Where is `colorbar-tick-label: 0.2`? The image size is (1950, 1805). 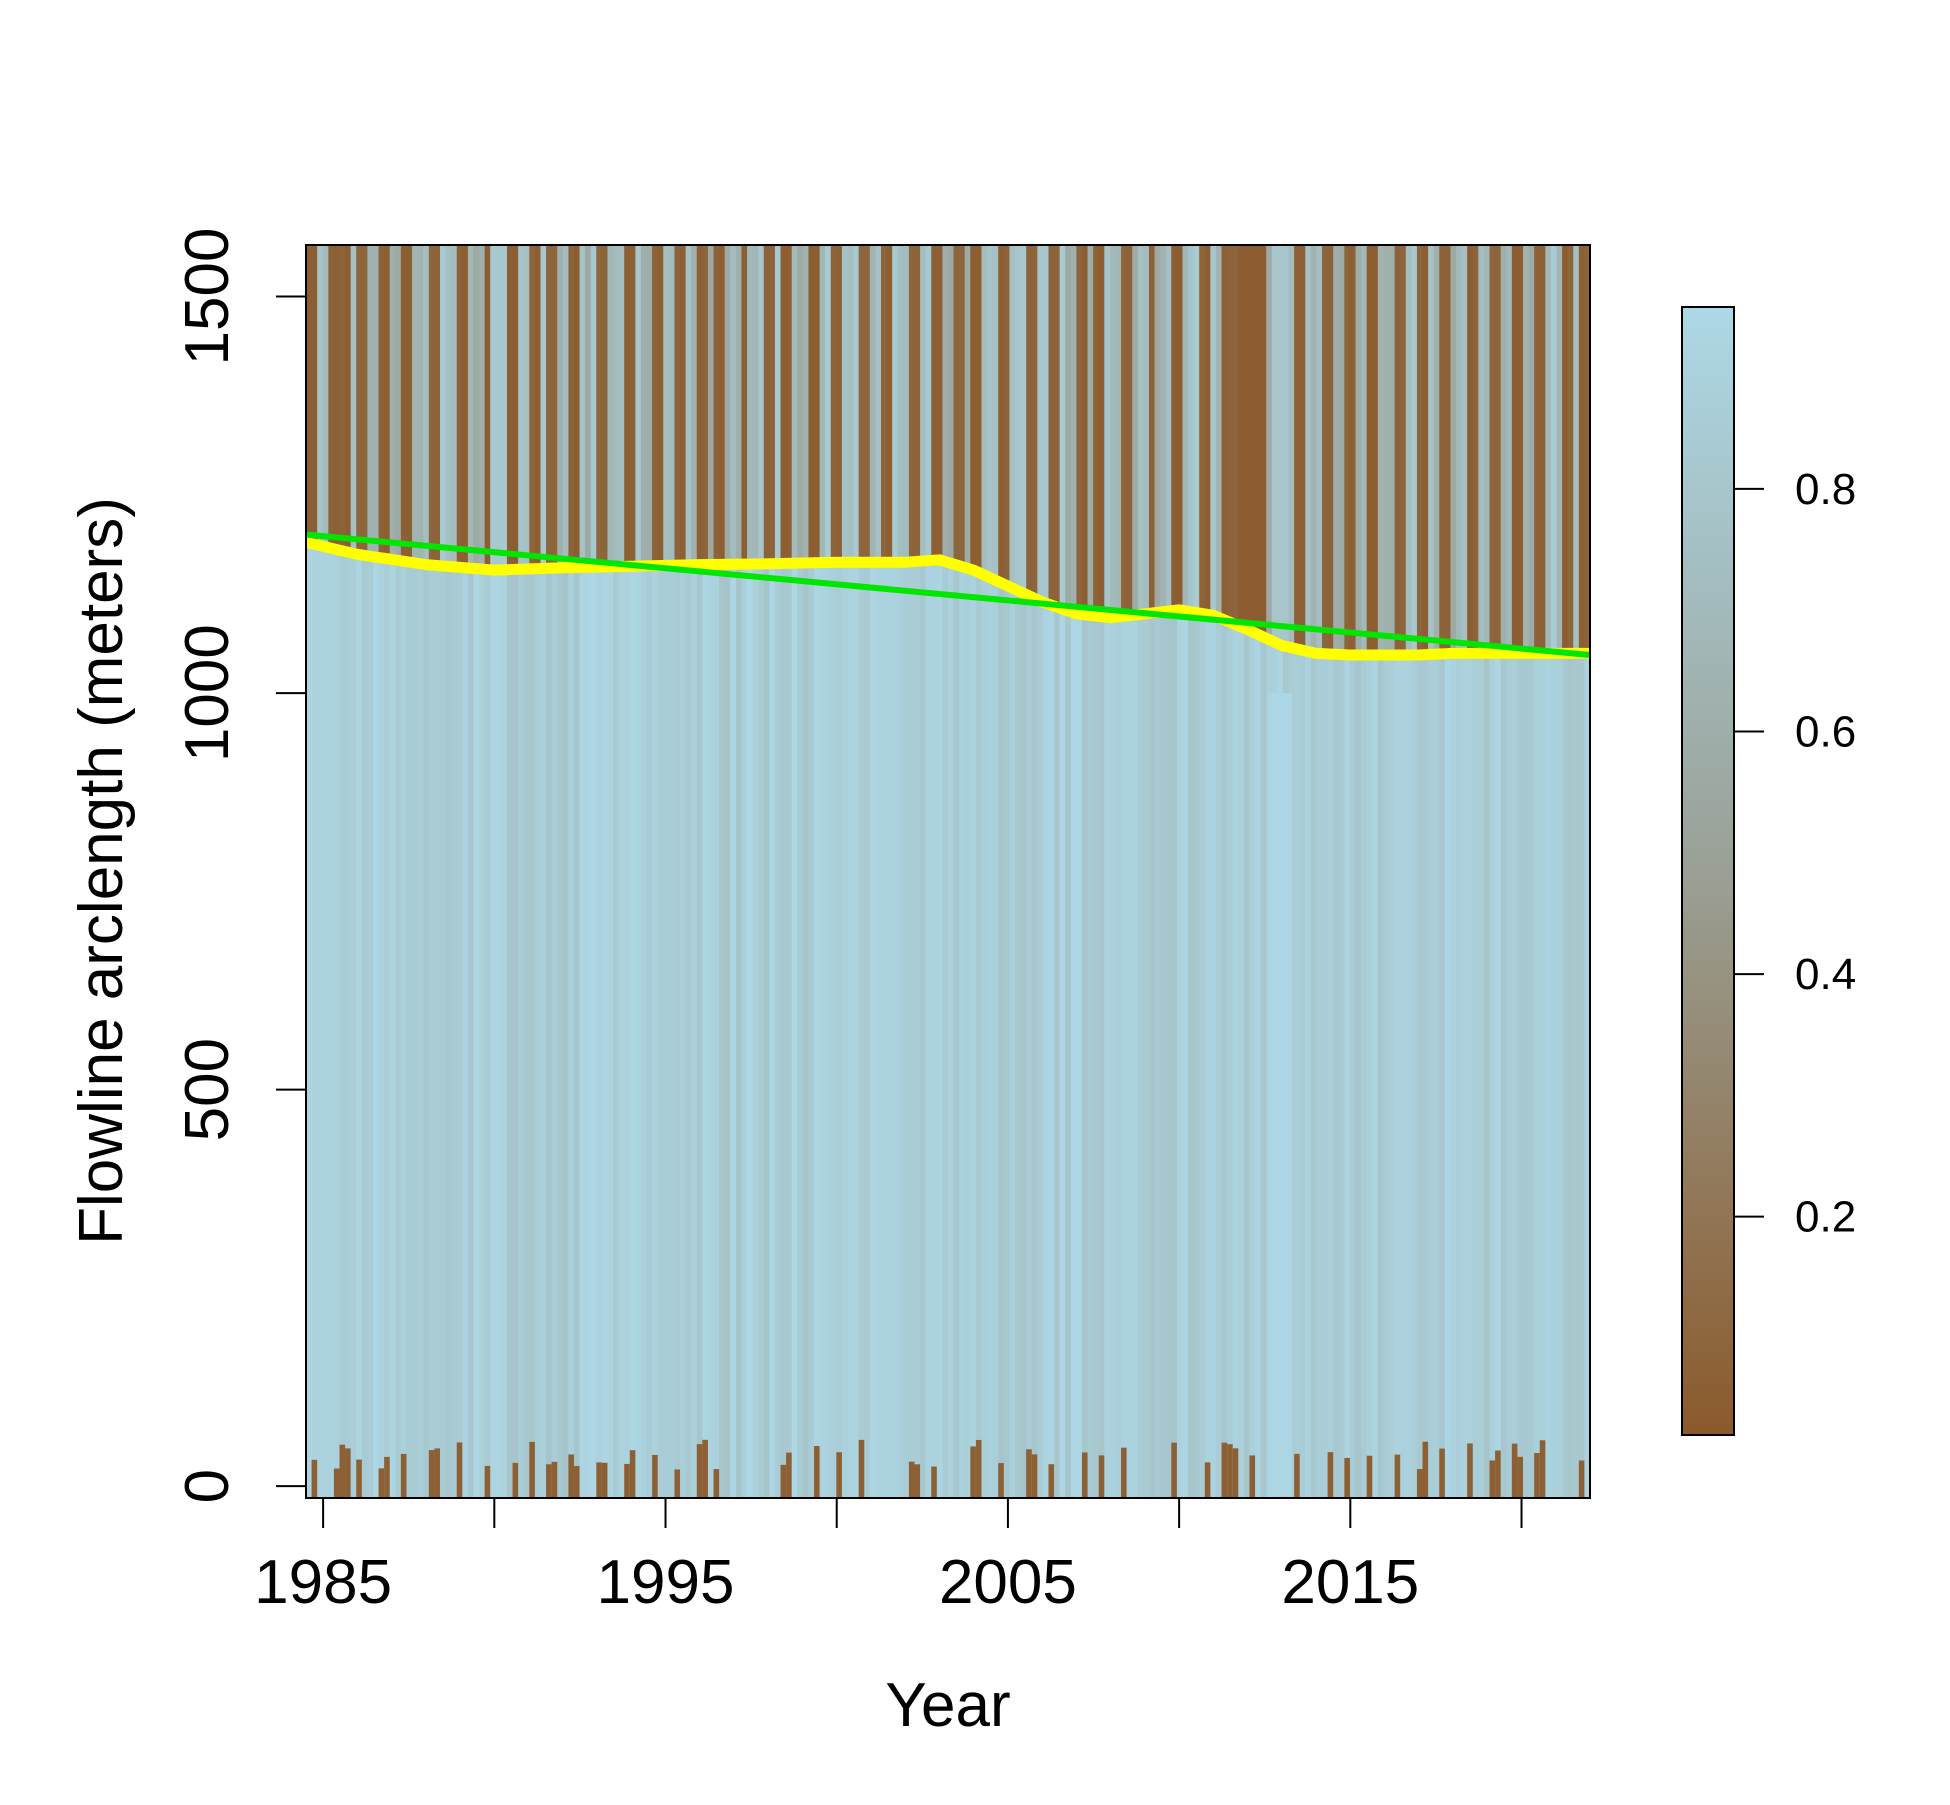 colorbar-tick-label: 0.2 is located at coordinates (1825, 1217).